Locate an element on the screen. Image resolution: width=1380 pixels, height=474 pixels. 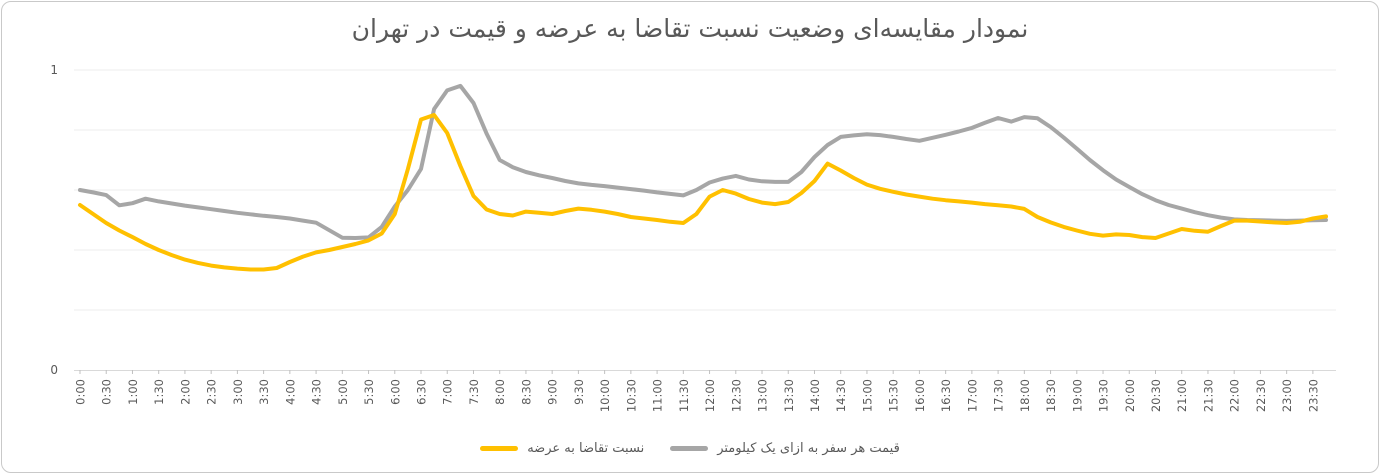
x-tick-label: 7:30 is located at coordinates (474, 392).